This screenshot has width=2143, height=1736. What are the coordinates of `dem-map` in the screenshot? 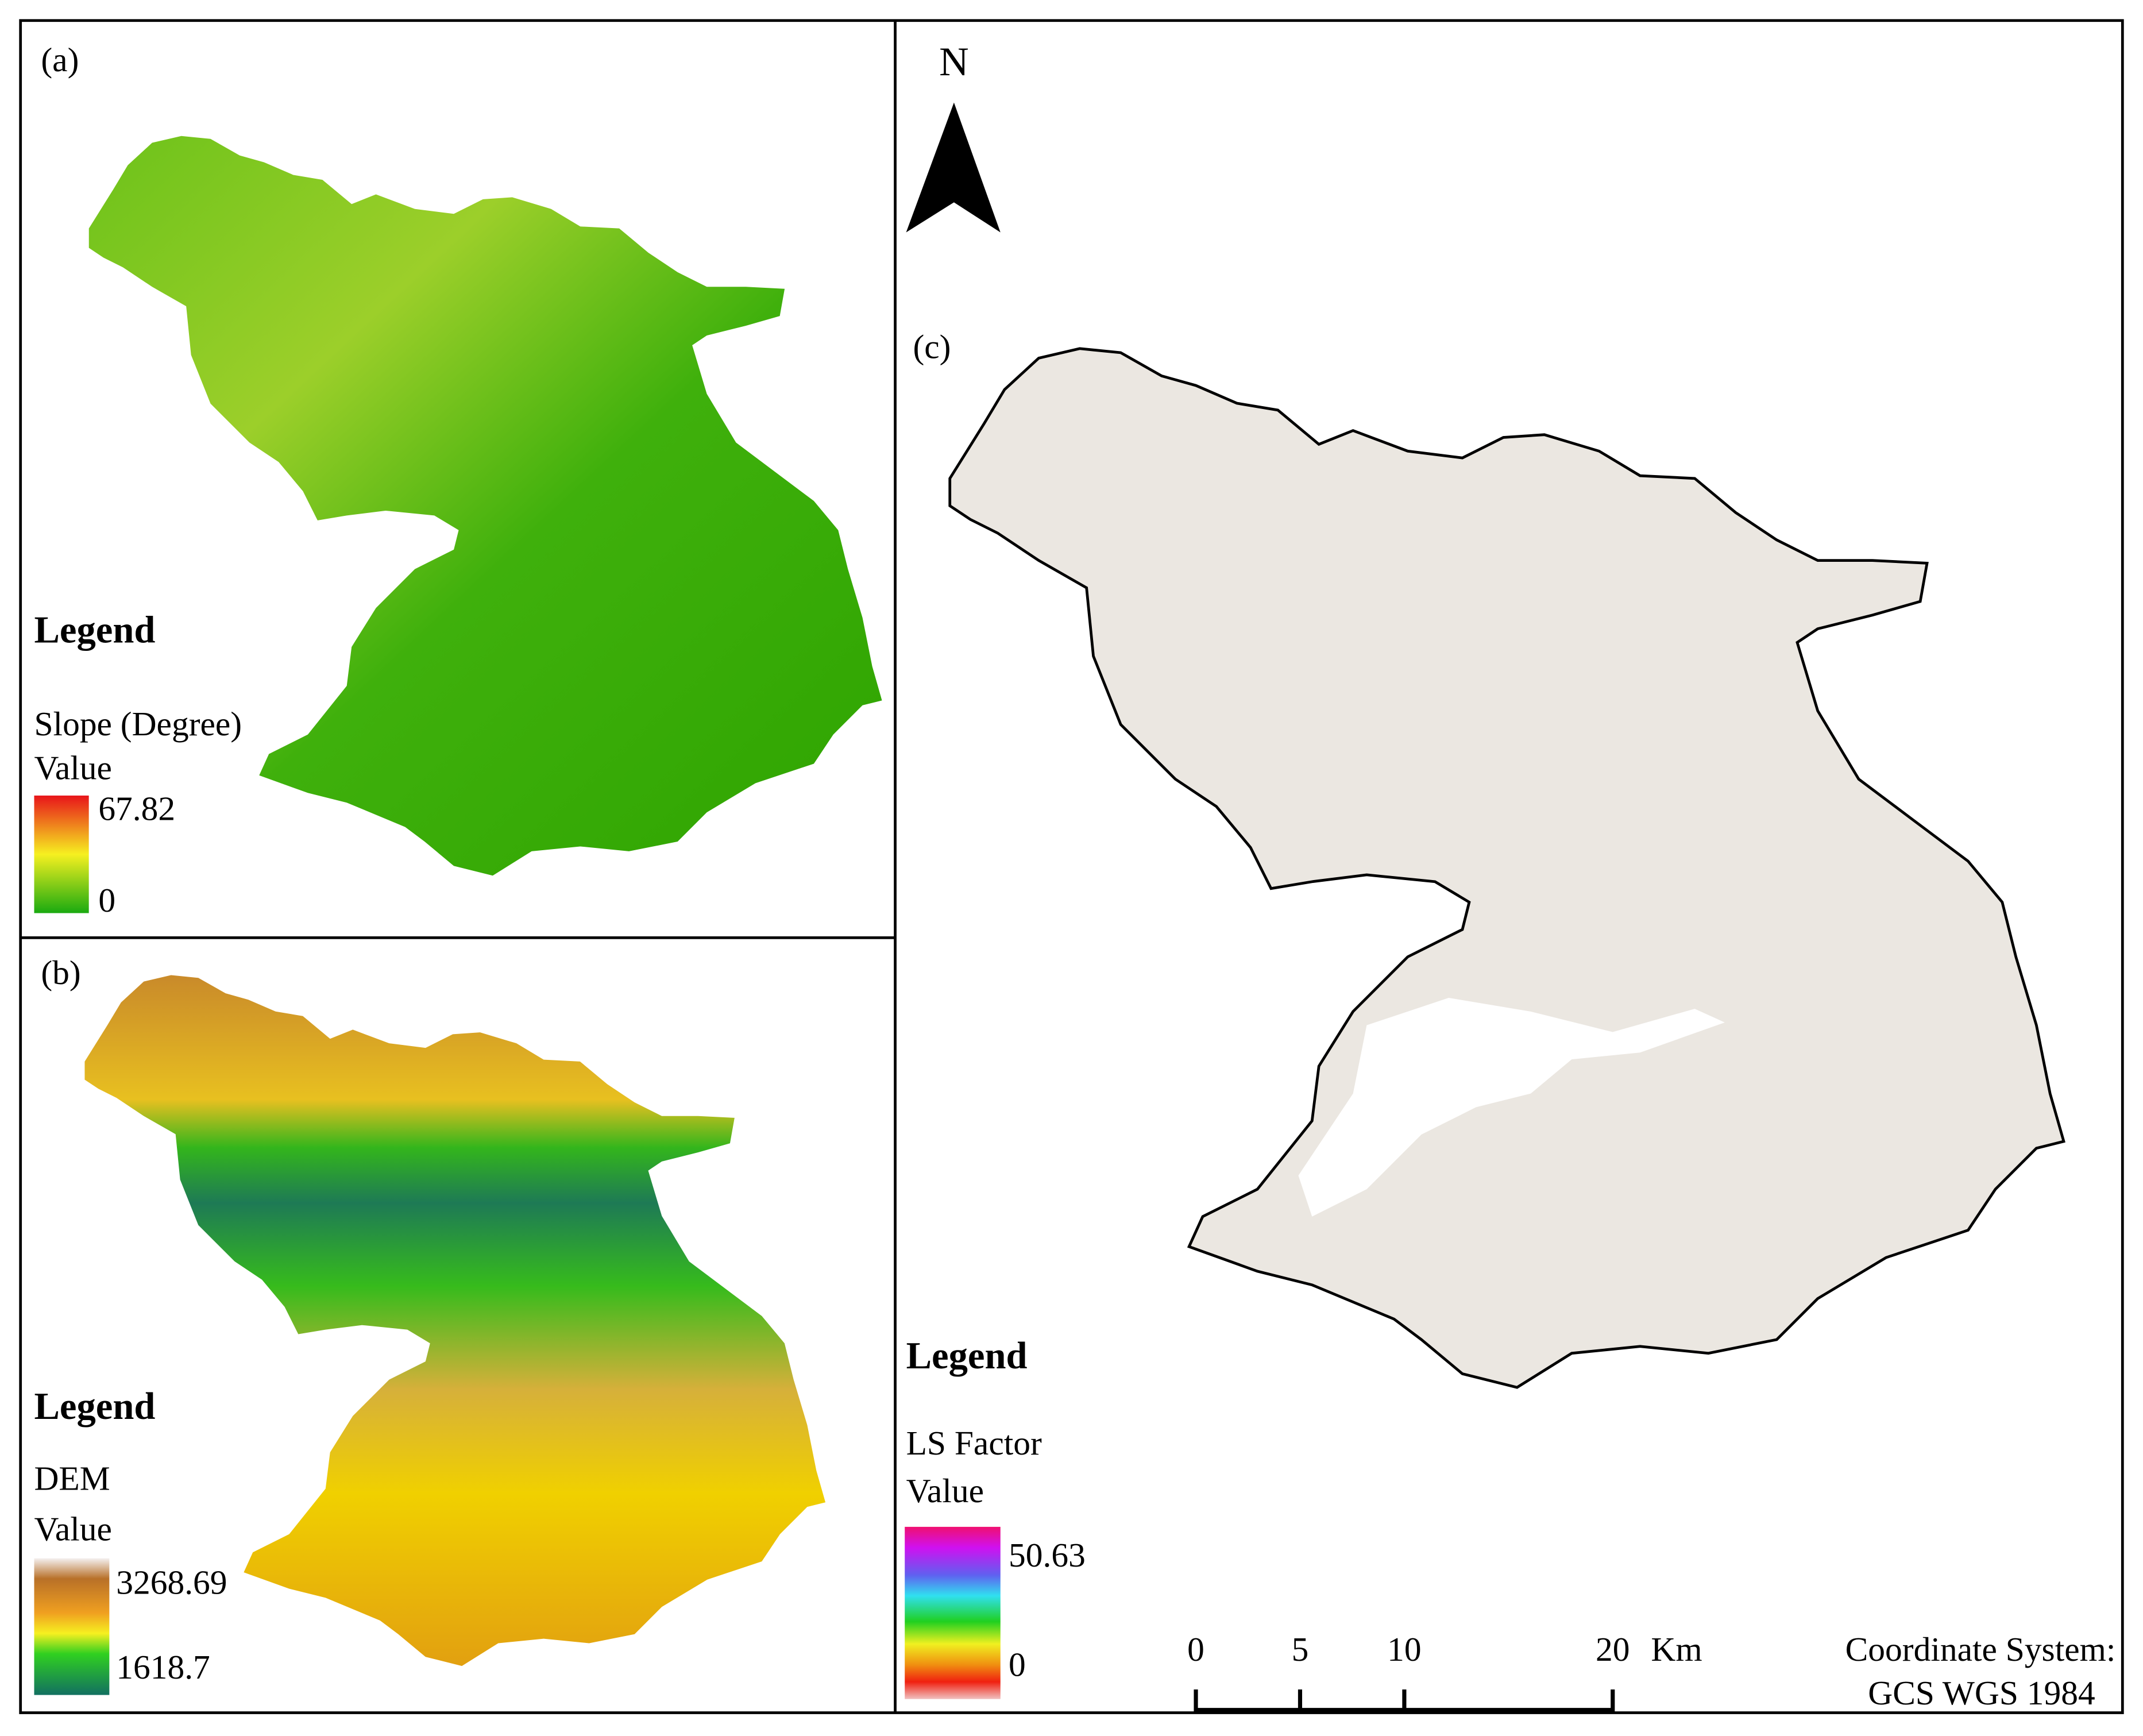 It's located at (455, 1320).